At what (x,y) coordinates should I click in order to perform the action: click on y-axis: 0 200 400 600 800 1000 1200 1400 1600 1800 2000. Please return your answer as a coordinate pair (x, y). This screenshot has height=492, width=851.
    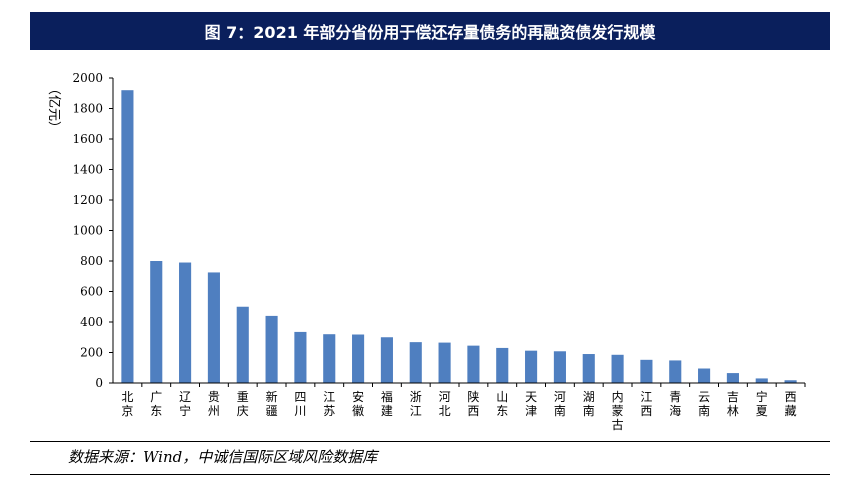
    Looking at the image, I should click on (93, 230).